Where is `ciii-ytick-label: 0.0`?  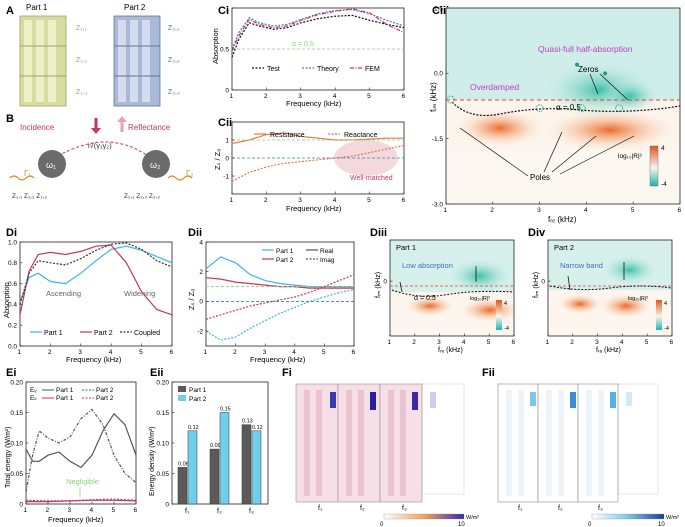 ciii-ytick-label: 0.0 is located at coordinates (438, 74).